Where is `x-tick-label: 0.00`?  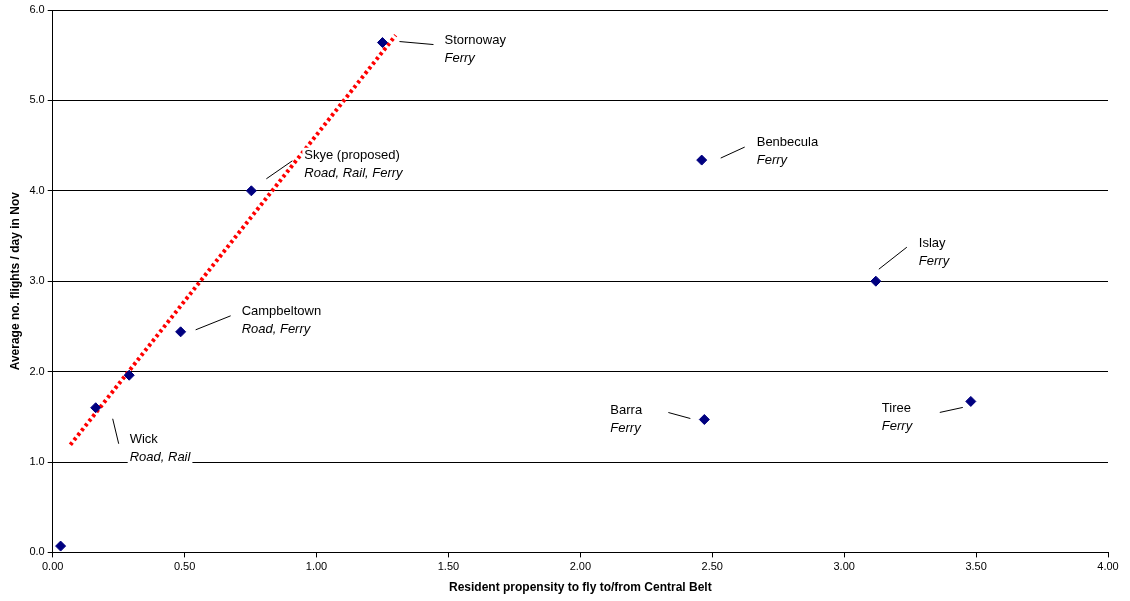
x-tick-label: 0.00 is located at coordinates (52, 566).